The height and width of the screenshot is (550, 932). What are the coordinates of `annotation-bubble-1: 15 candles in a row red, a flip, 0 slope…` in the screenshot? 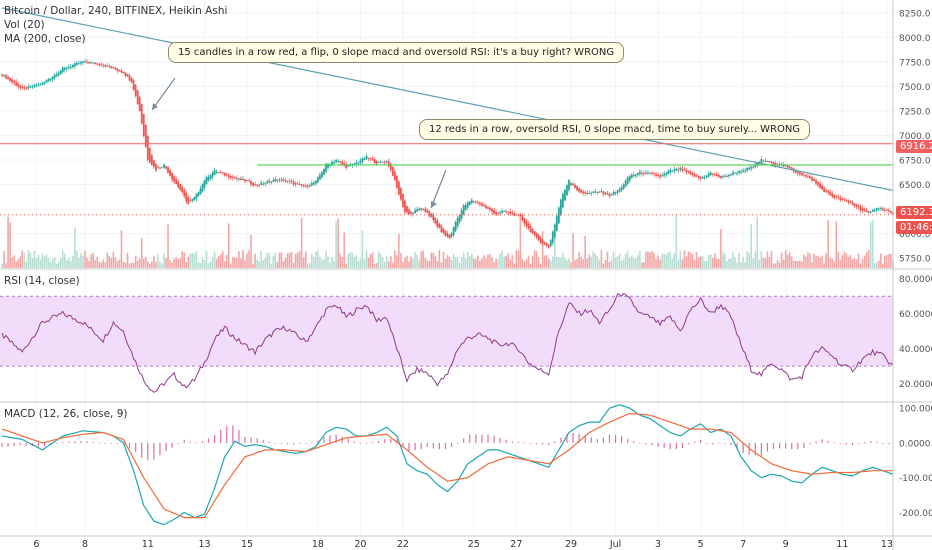 It's located at (396, 52).